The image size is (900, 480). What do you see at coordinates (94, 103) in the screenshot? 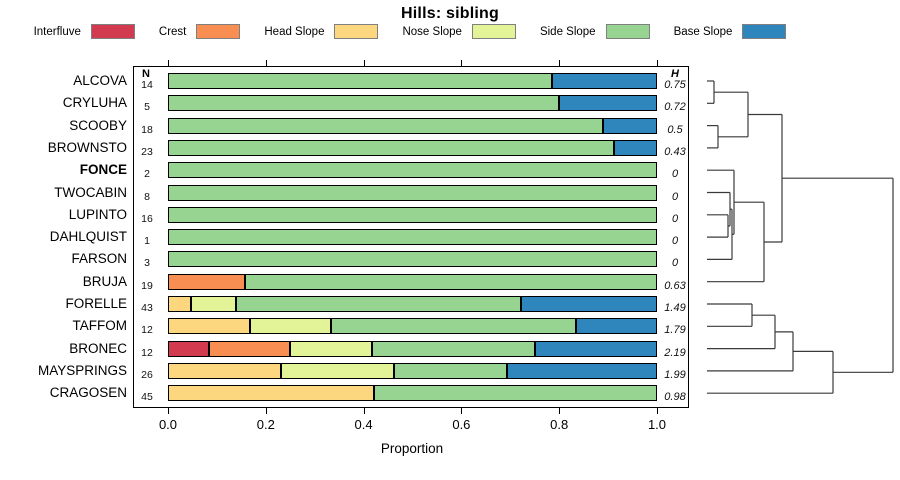
I see `row-label: CRYLUHA` at bounding box center [94, 103].